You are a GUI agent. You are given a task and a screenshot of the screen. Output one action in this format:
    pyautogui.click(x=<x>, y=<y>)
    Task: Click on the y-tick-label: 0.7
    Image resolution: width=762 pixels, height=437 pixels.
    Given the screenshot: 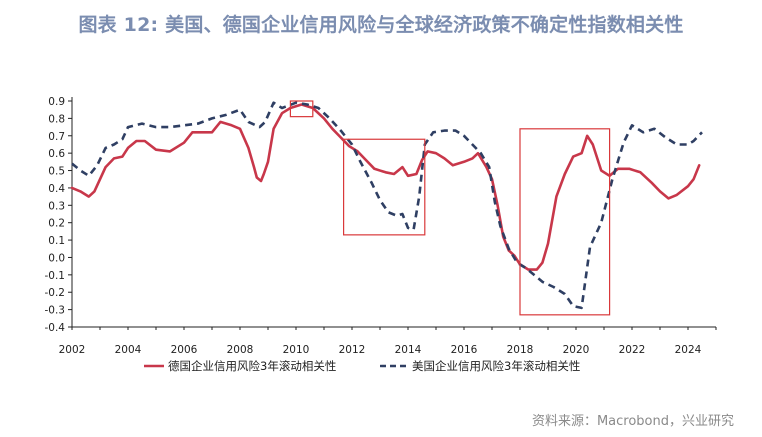 What is the action you would take?
    pyautogui.click(x=56, y=137)
    